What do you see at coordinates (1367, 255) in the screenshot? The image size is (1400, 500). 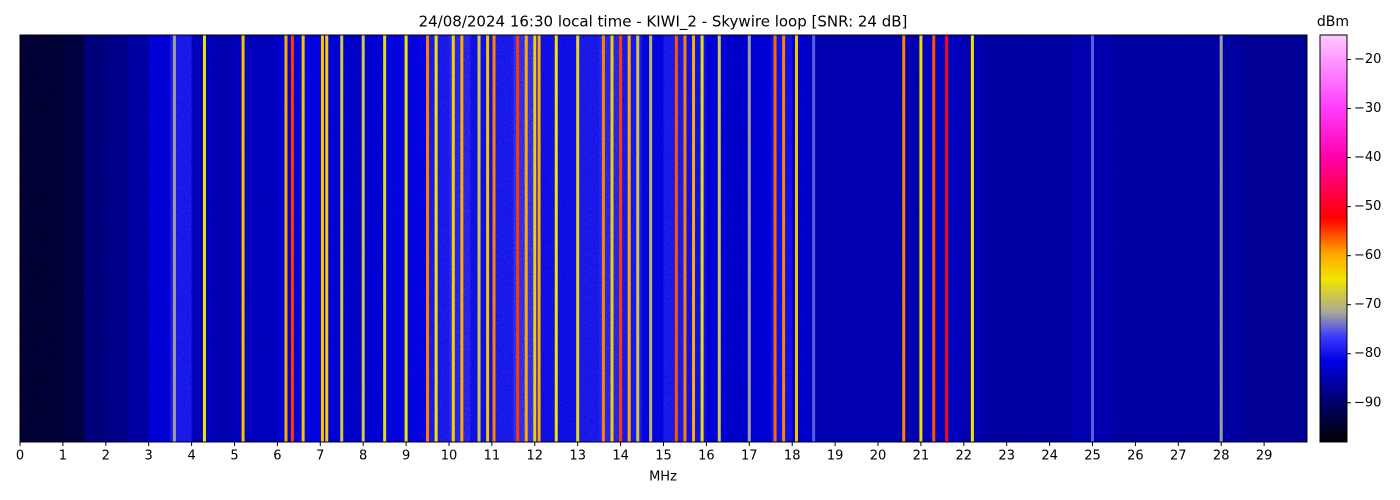 I see `colorbar-tick-label: −60` at bounding box center [1367, 255].